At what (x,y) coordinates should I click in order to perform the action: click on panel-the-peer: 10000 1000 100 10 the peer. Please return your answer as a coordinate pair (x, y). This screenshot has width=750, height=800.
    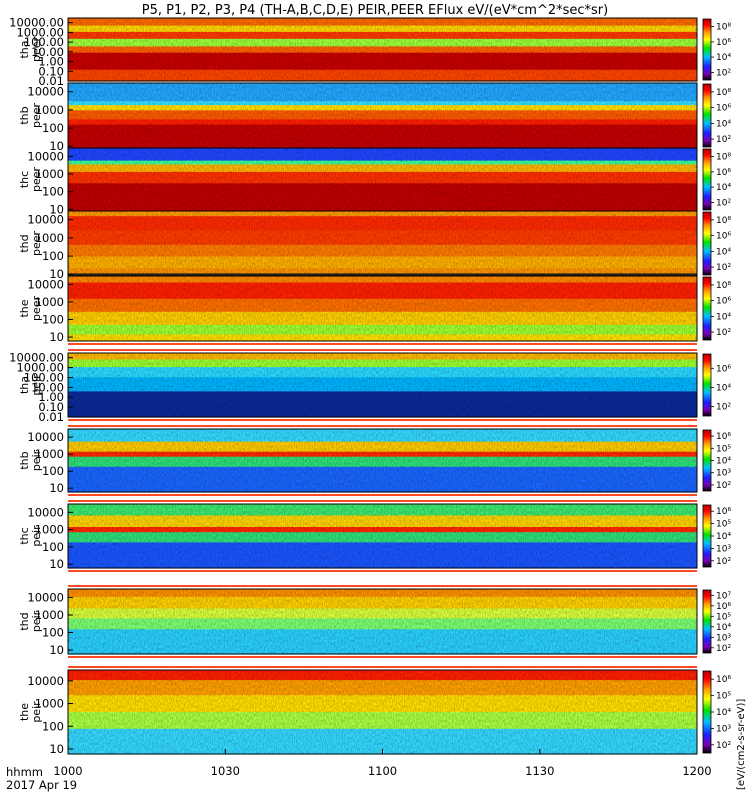
    Looking at the image, I should click on (358, 309).